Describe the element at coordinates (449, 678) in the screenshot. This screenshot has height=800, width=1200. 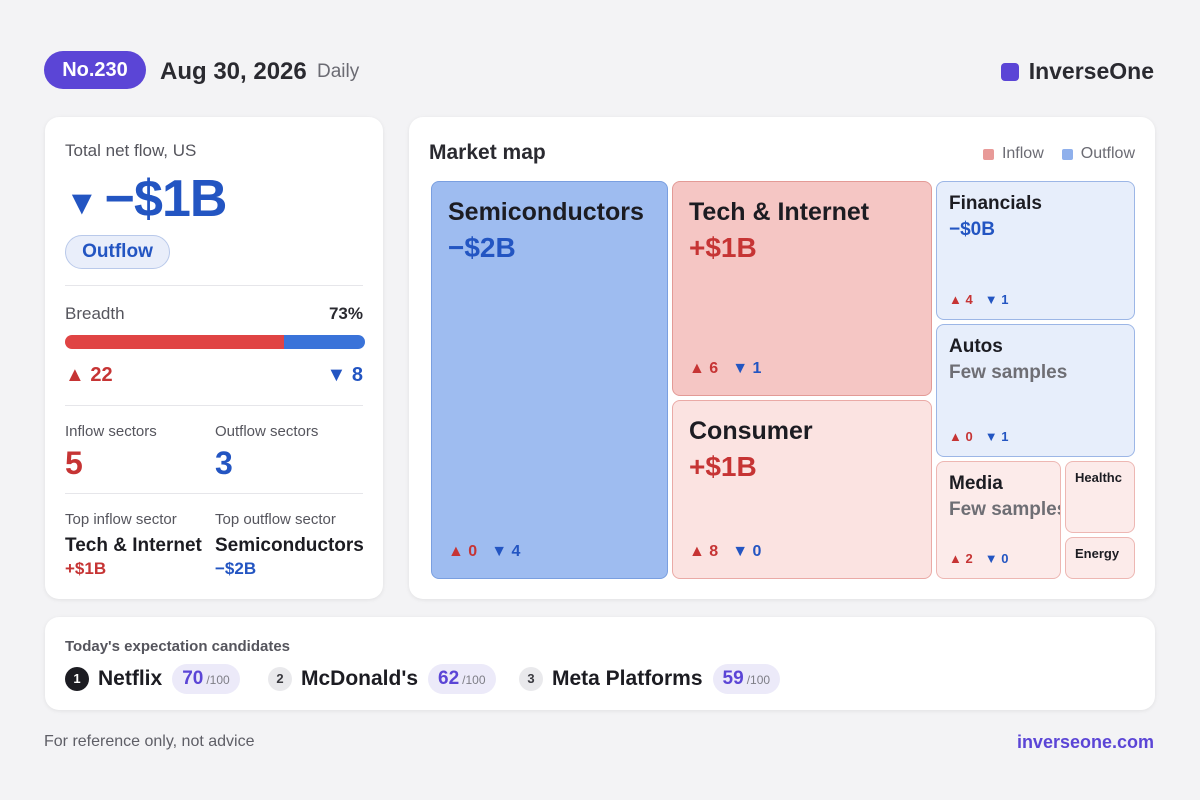
I see `score-value: 62` at that location.